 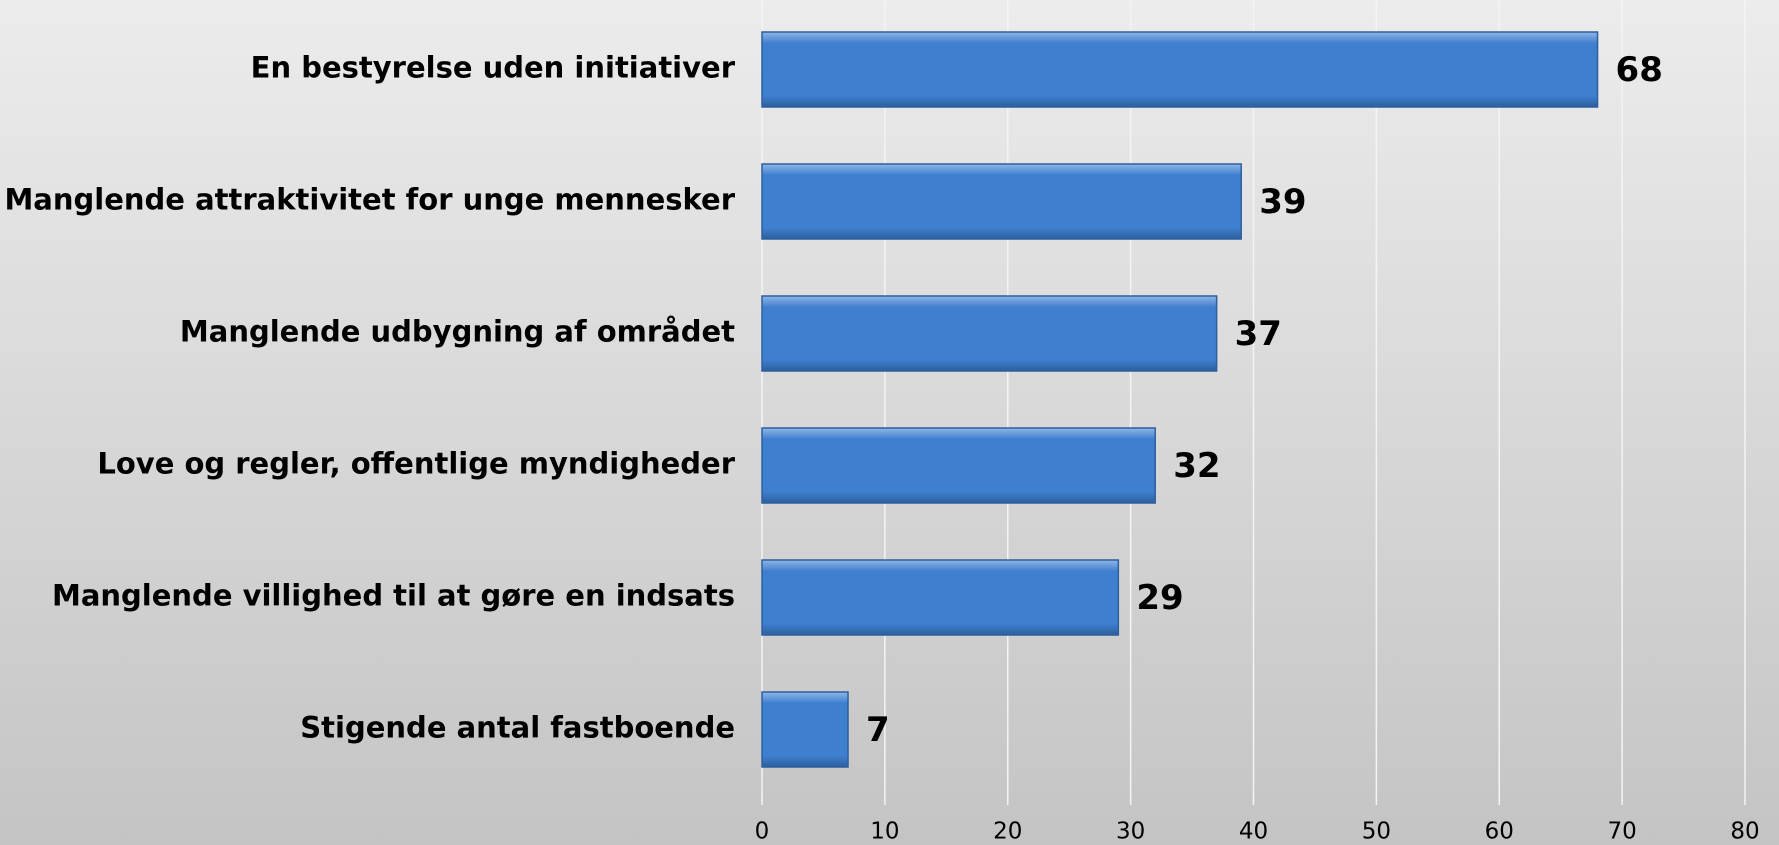 I want to click on category-label: En bestyrelse uden initiativer, so click(x=493, y=68).